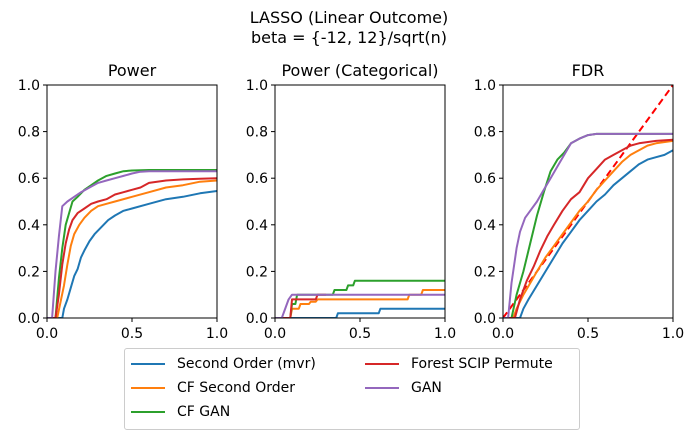  I want to click on axes-frame, so click(360, 201).